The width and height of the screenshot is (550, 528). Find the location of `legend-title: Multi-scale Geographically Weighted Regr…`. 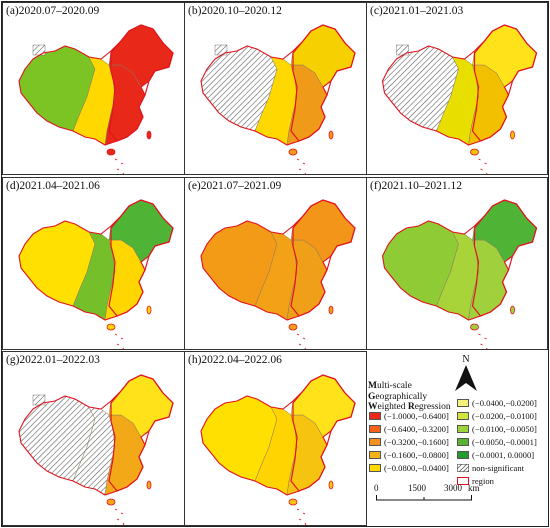

legend-title: Multi-scale Geographically Weighted Regr… is located at coordinates (409, 396).